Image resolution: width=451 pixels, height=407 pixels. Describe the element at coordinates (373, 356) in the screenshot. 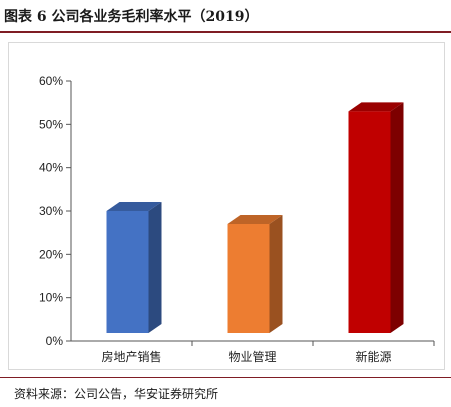

I see `x-tick-label: 新能源` at that location.